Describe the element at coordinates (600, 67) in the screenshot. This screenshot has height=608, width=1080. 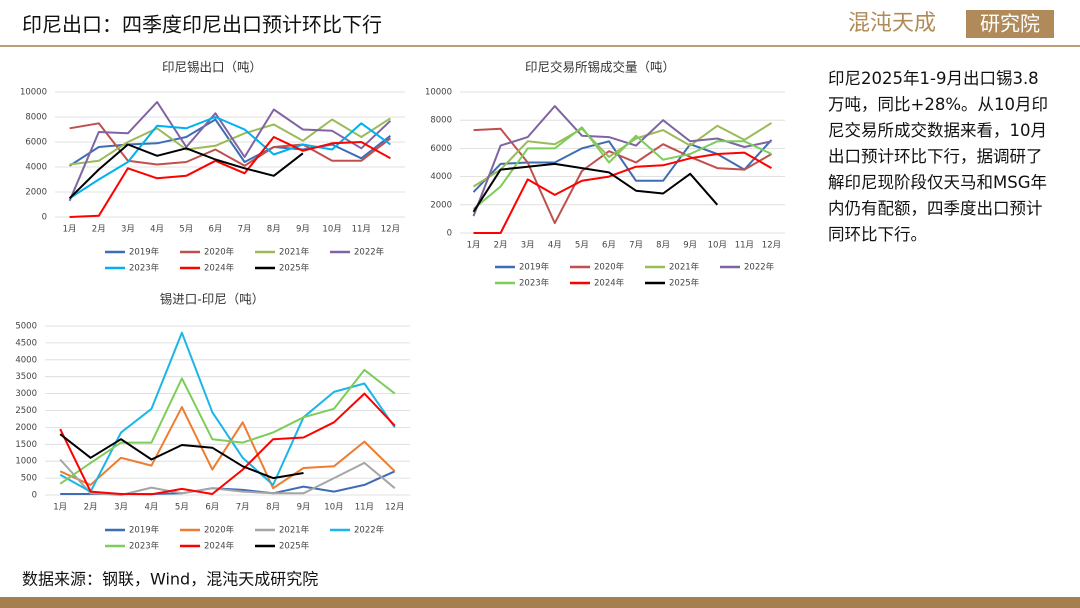
I see `chart-title: 印尼交易所锡成交量（吨）` at that location.